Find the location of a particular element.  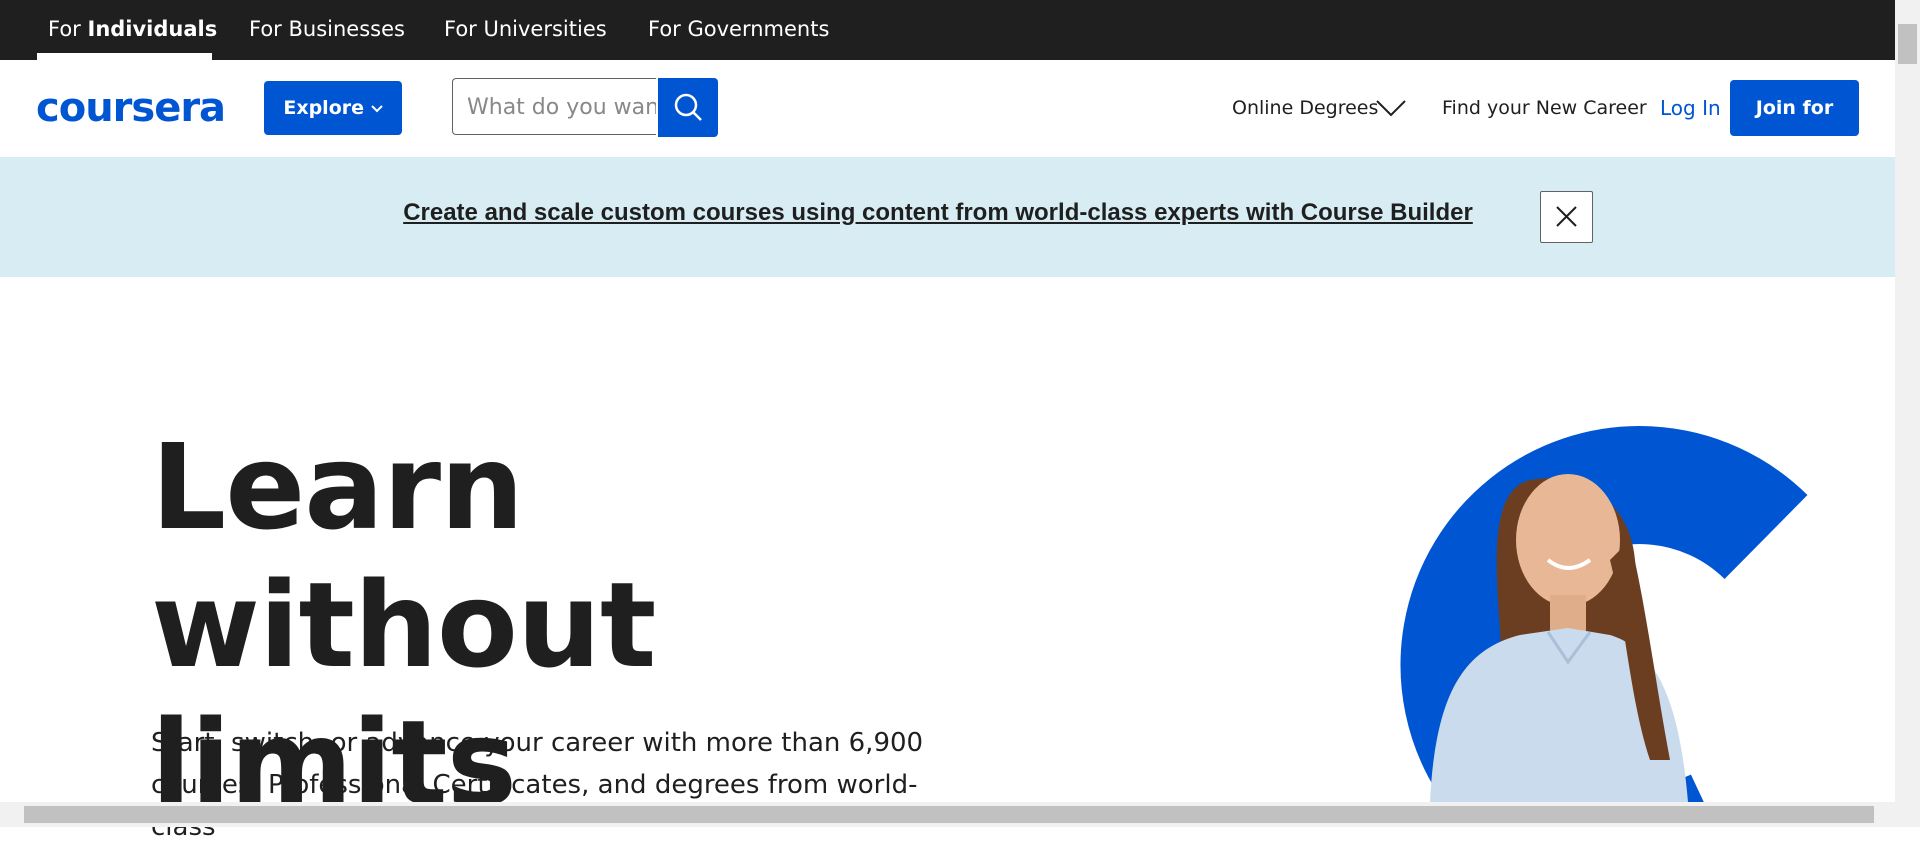

hero-image is located at coordinates (1604, 614).